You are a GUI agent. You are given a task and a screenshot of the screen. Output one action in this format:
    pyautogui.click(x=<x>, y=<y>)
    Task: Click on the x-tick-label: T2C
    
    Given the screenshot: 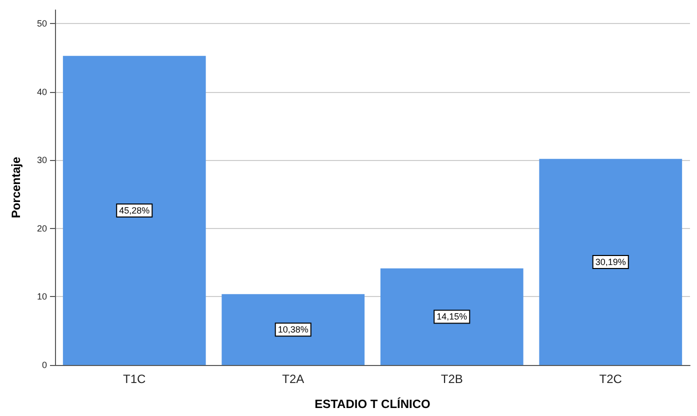 What is the action you would take?
    pyautogui.click(x=610, y=379)
    